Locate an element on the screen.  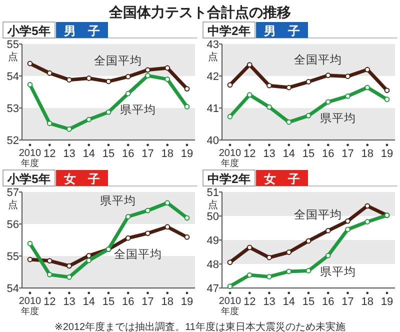
text: 全国体力テスト合計点の推移 is located at coordinates (199, 12).